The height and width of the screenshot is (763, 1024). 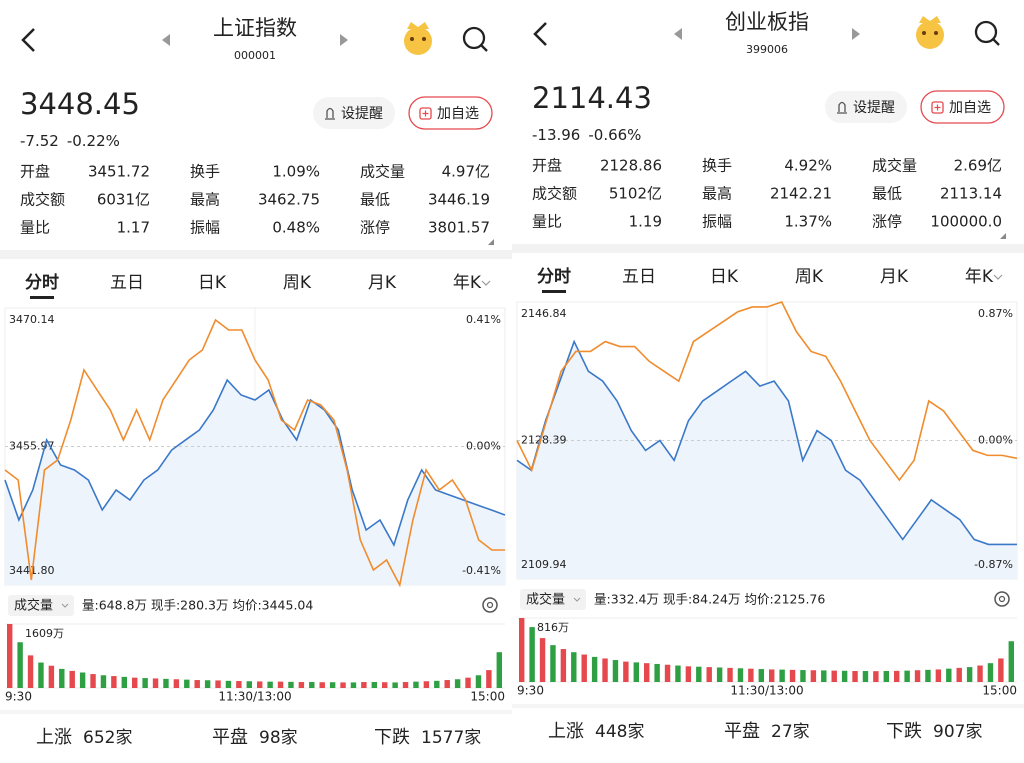 What do you see at coordinates (481, 570) in the screenshot?
I see `y2-tick-label: -0.41%` at bounding box center [481, 570].